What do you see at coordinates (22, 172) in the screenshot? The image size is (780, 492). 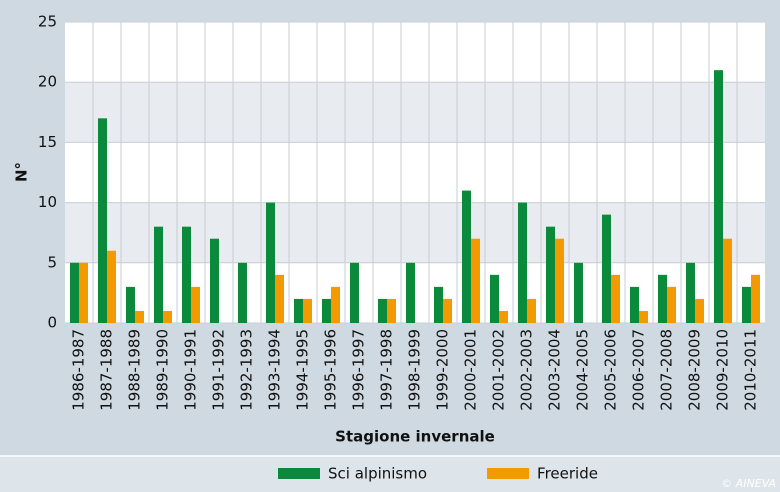 I see `y-axis-label: N°` at bounding box center [22, 172].